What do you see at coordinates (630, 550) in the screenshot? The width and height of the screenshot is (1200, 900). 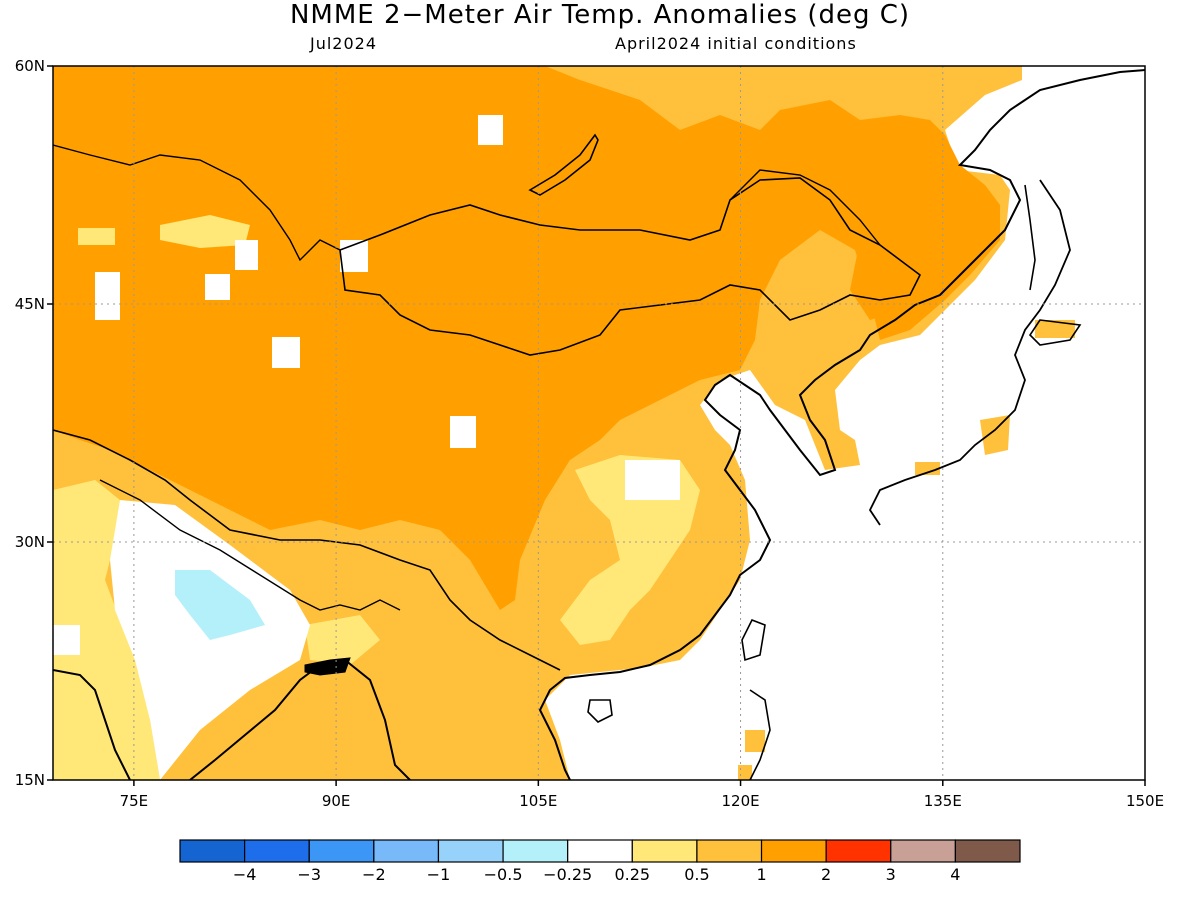 I see `anomaly-region-0-5-1-china` at bounding box center [630, 550].